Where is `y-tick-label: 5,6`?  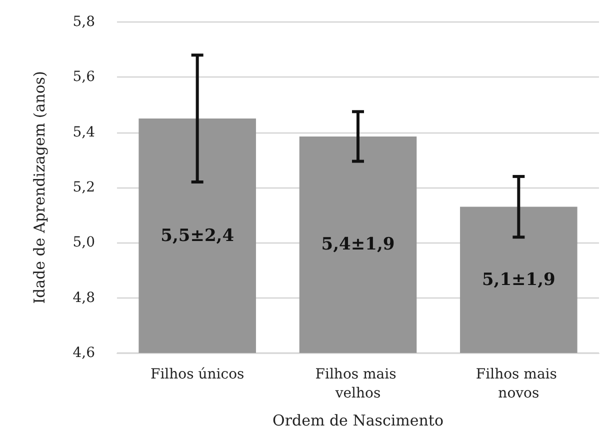
y-tick-label: 5,6 is located at coordinates (84, 77).